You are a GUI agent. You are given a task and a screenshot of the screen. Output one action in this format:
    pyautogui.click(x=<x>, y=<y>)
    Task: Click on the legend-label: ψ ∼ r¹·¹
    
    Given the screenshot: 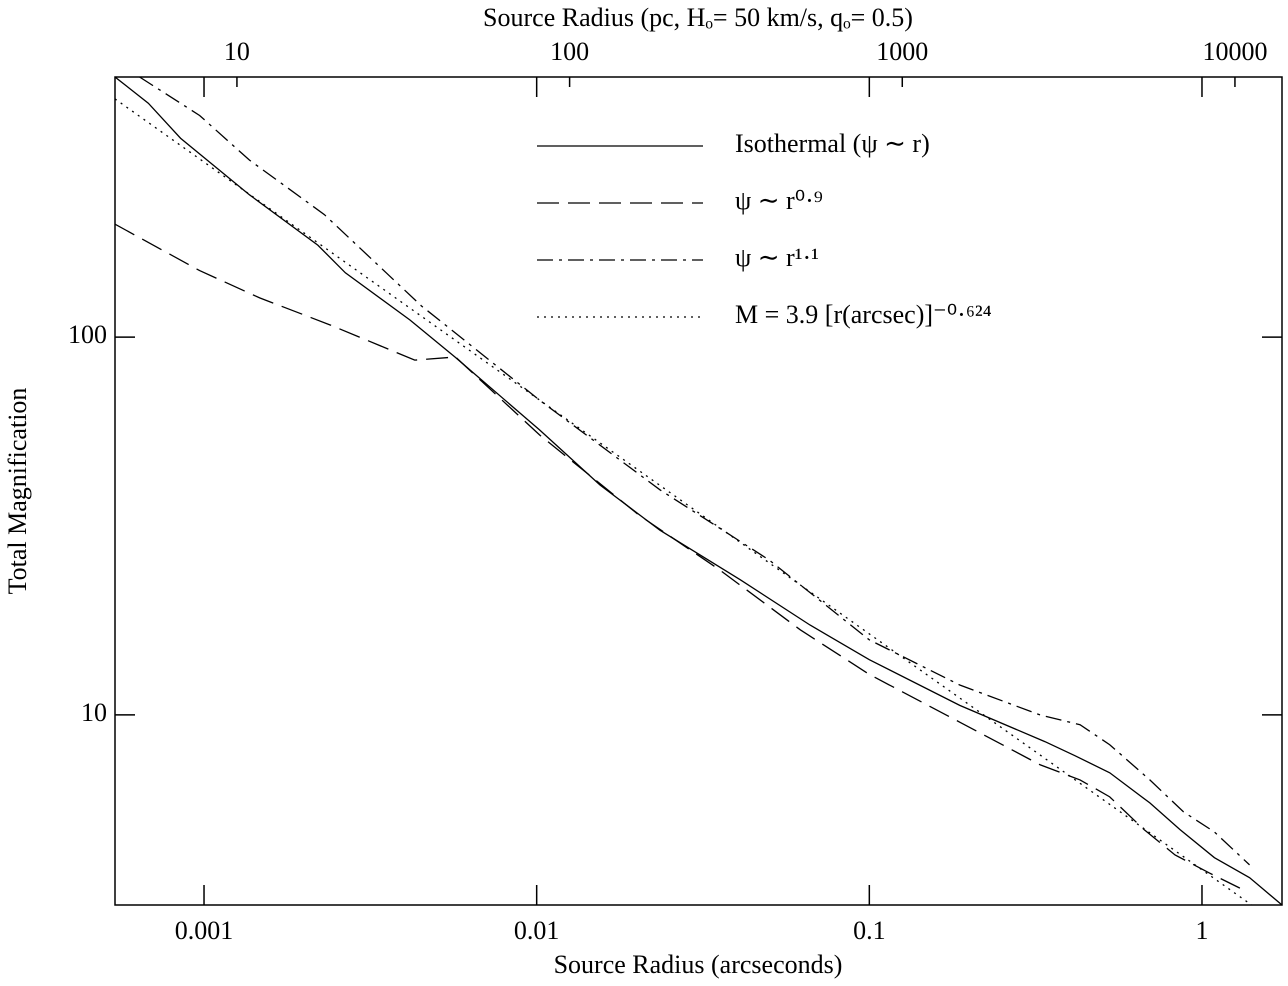 What is the action you would take?
    pyautogui.click(x=777, y=257)
    